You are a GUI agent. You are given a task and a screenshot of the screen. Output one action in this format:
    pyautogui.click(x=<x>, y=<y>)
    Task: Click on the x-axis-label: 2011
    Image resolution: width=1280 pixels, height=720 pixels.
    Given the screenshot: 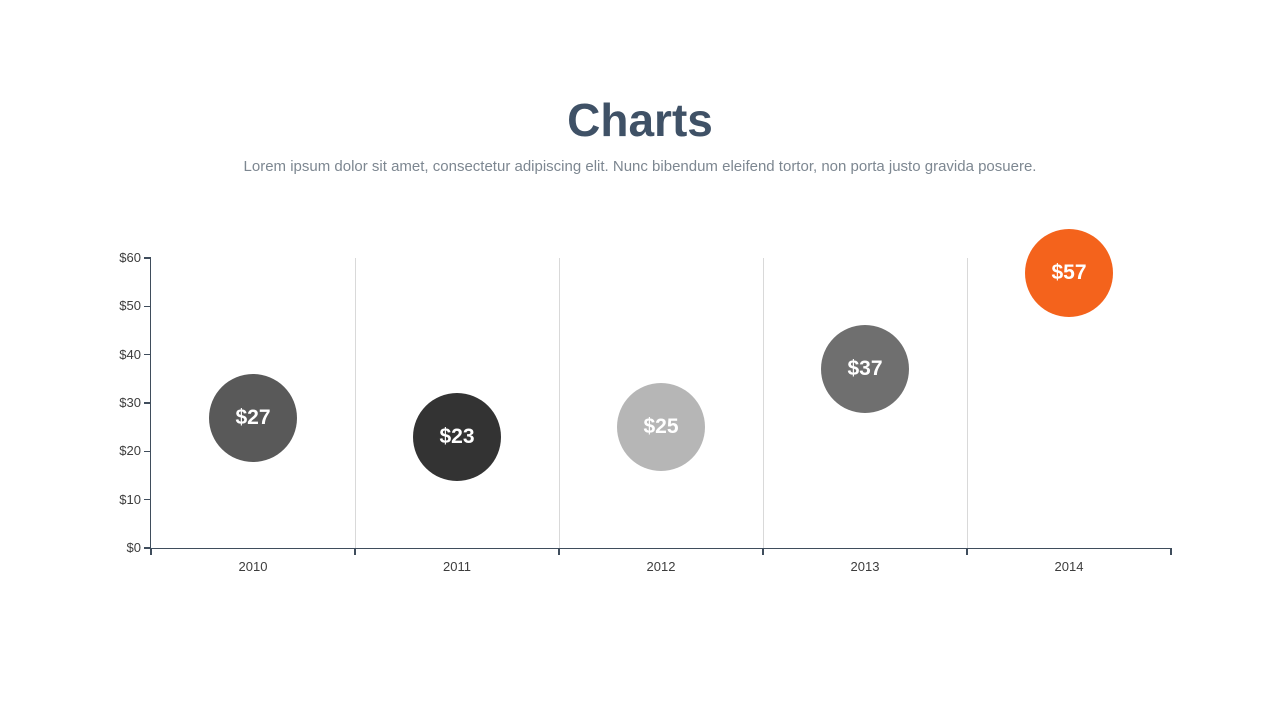 What is the action you would take?
    pyautogui.click(x=457, y=566)
    